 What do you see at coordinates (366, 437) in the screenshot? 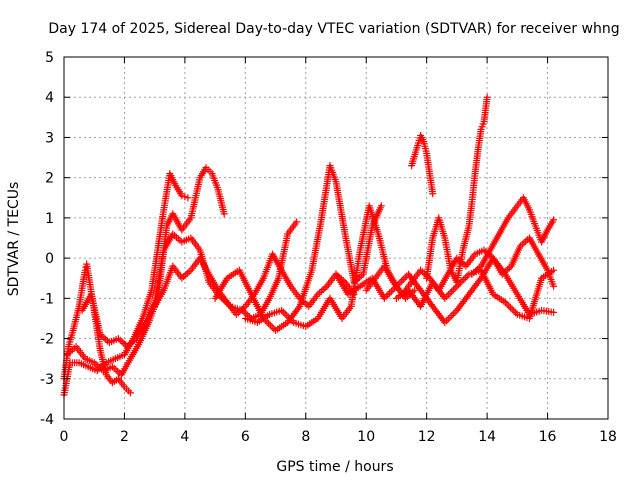
I see `x-tick-label: 10` at bounding box center [366, 437].